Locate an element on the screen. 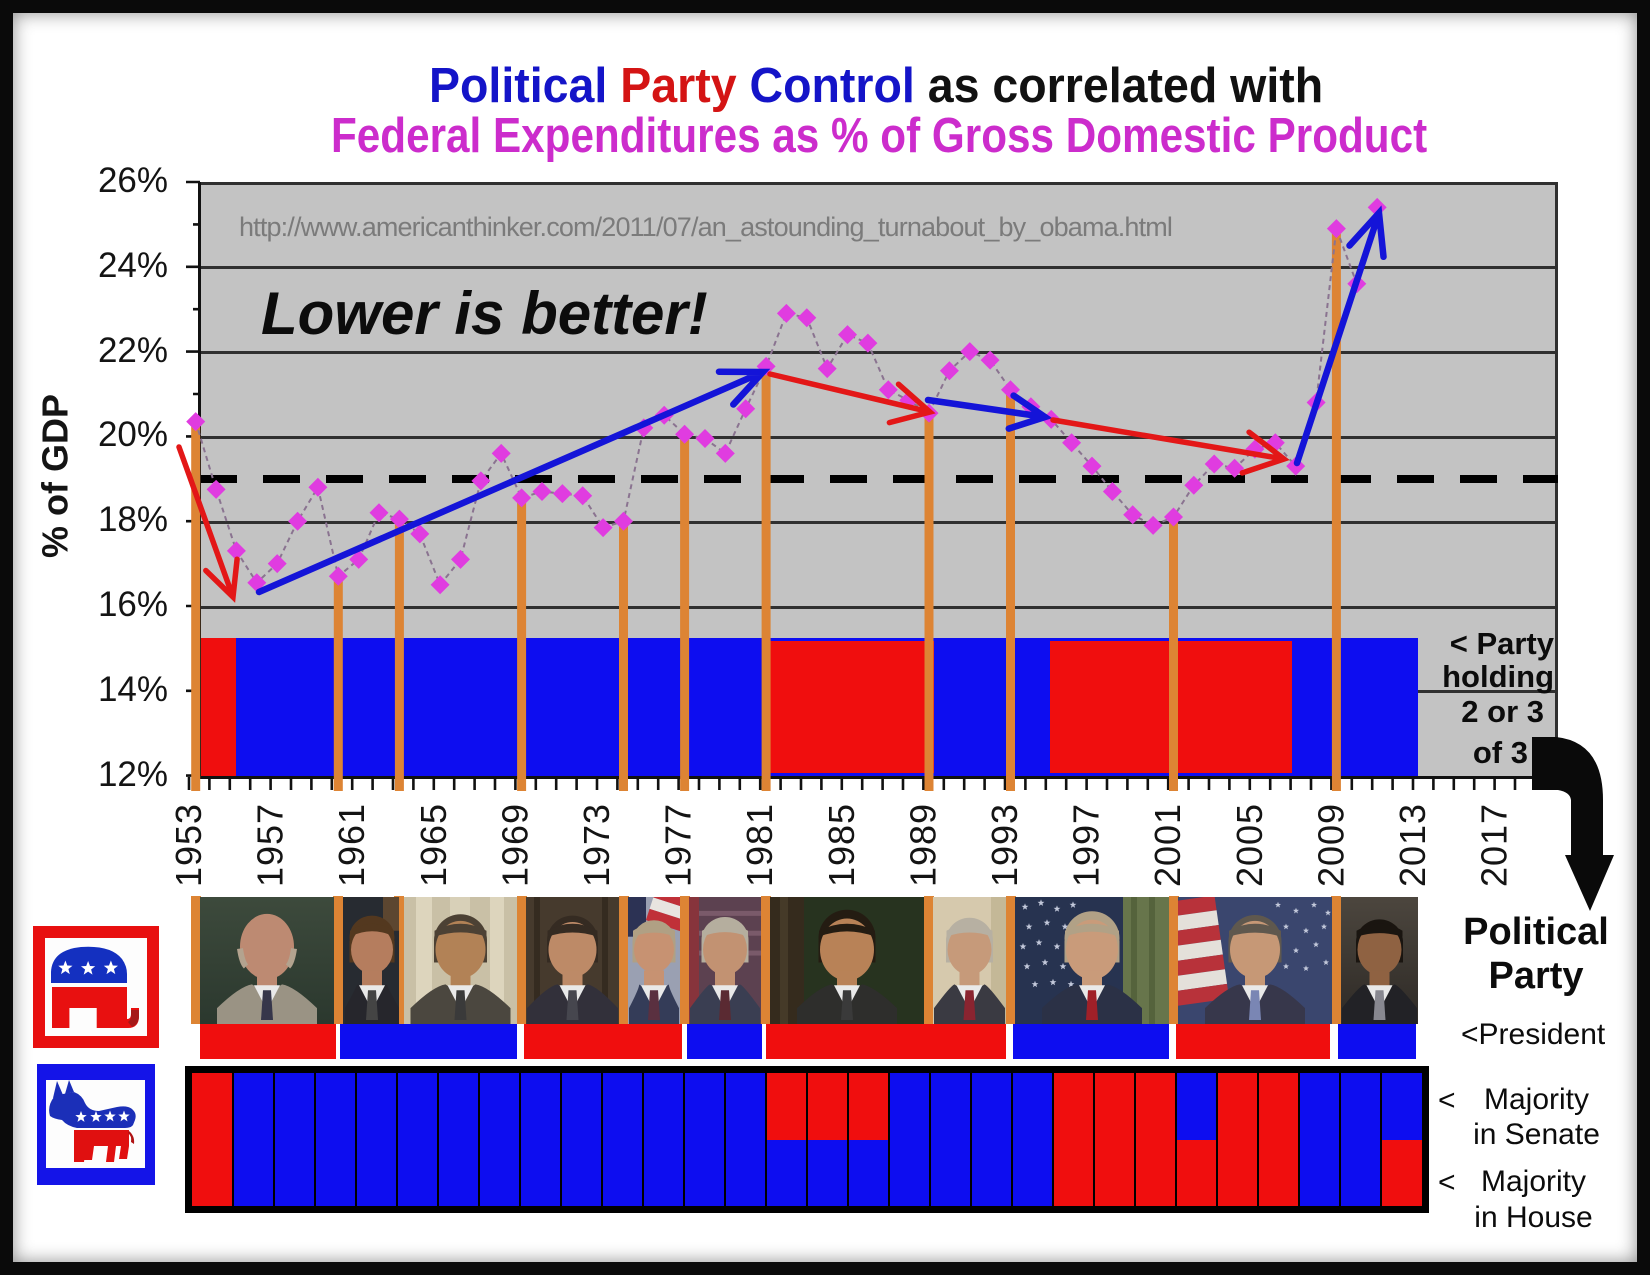 Image resolution: width=1650 pixels, height=1275 pixels. svg-text: 1989 is located at coordinates (922, 845).